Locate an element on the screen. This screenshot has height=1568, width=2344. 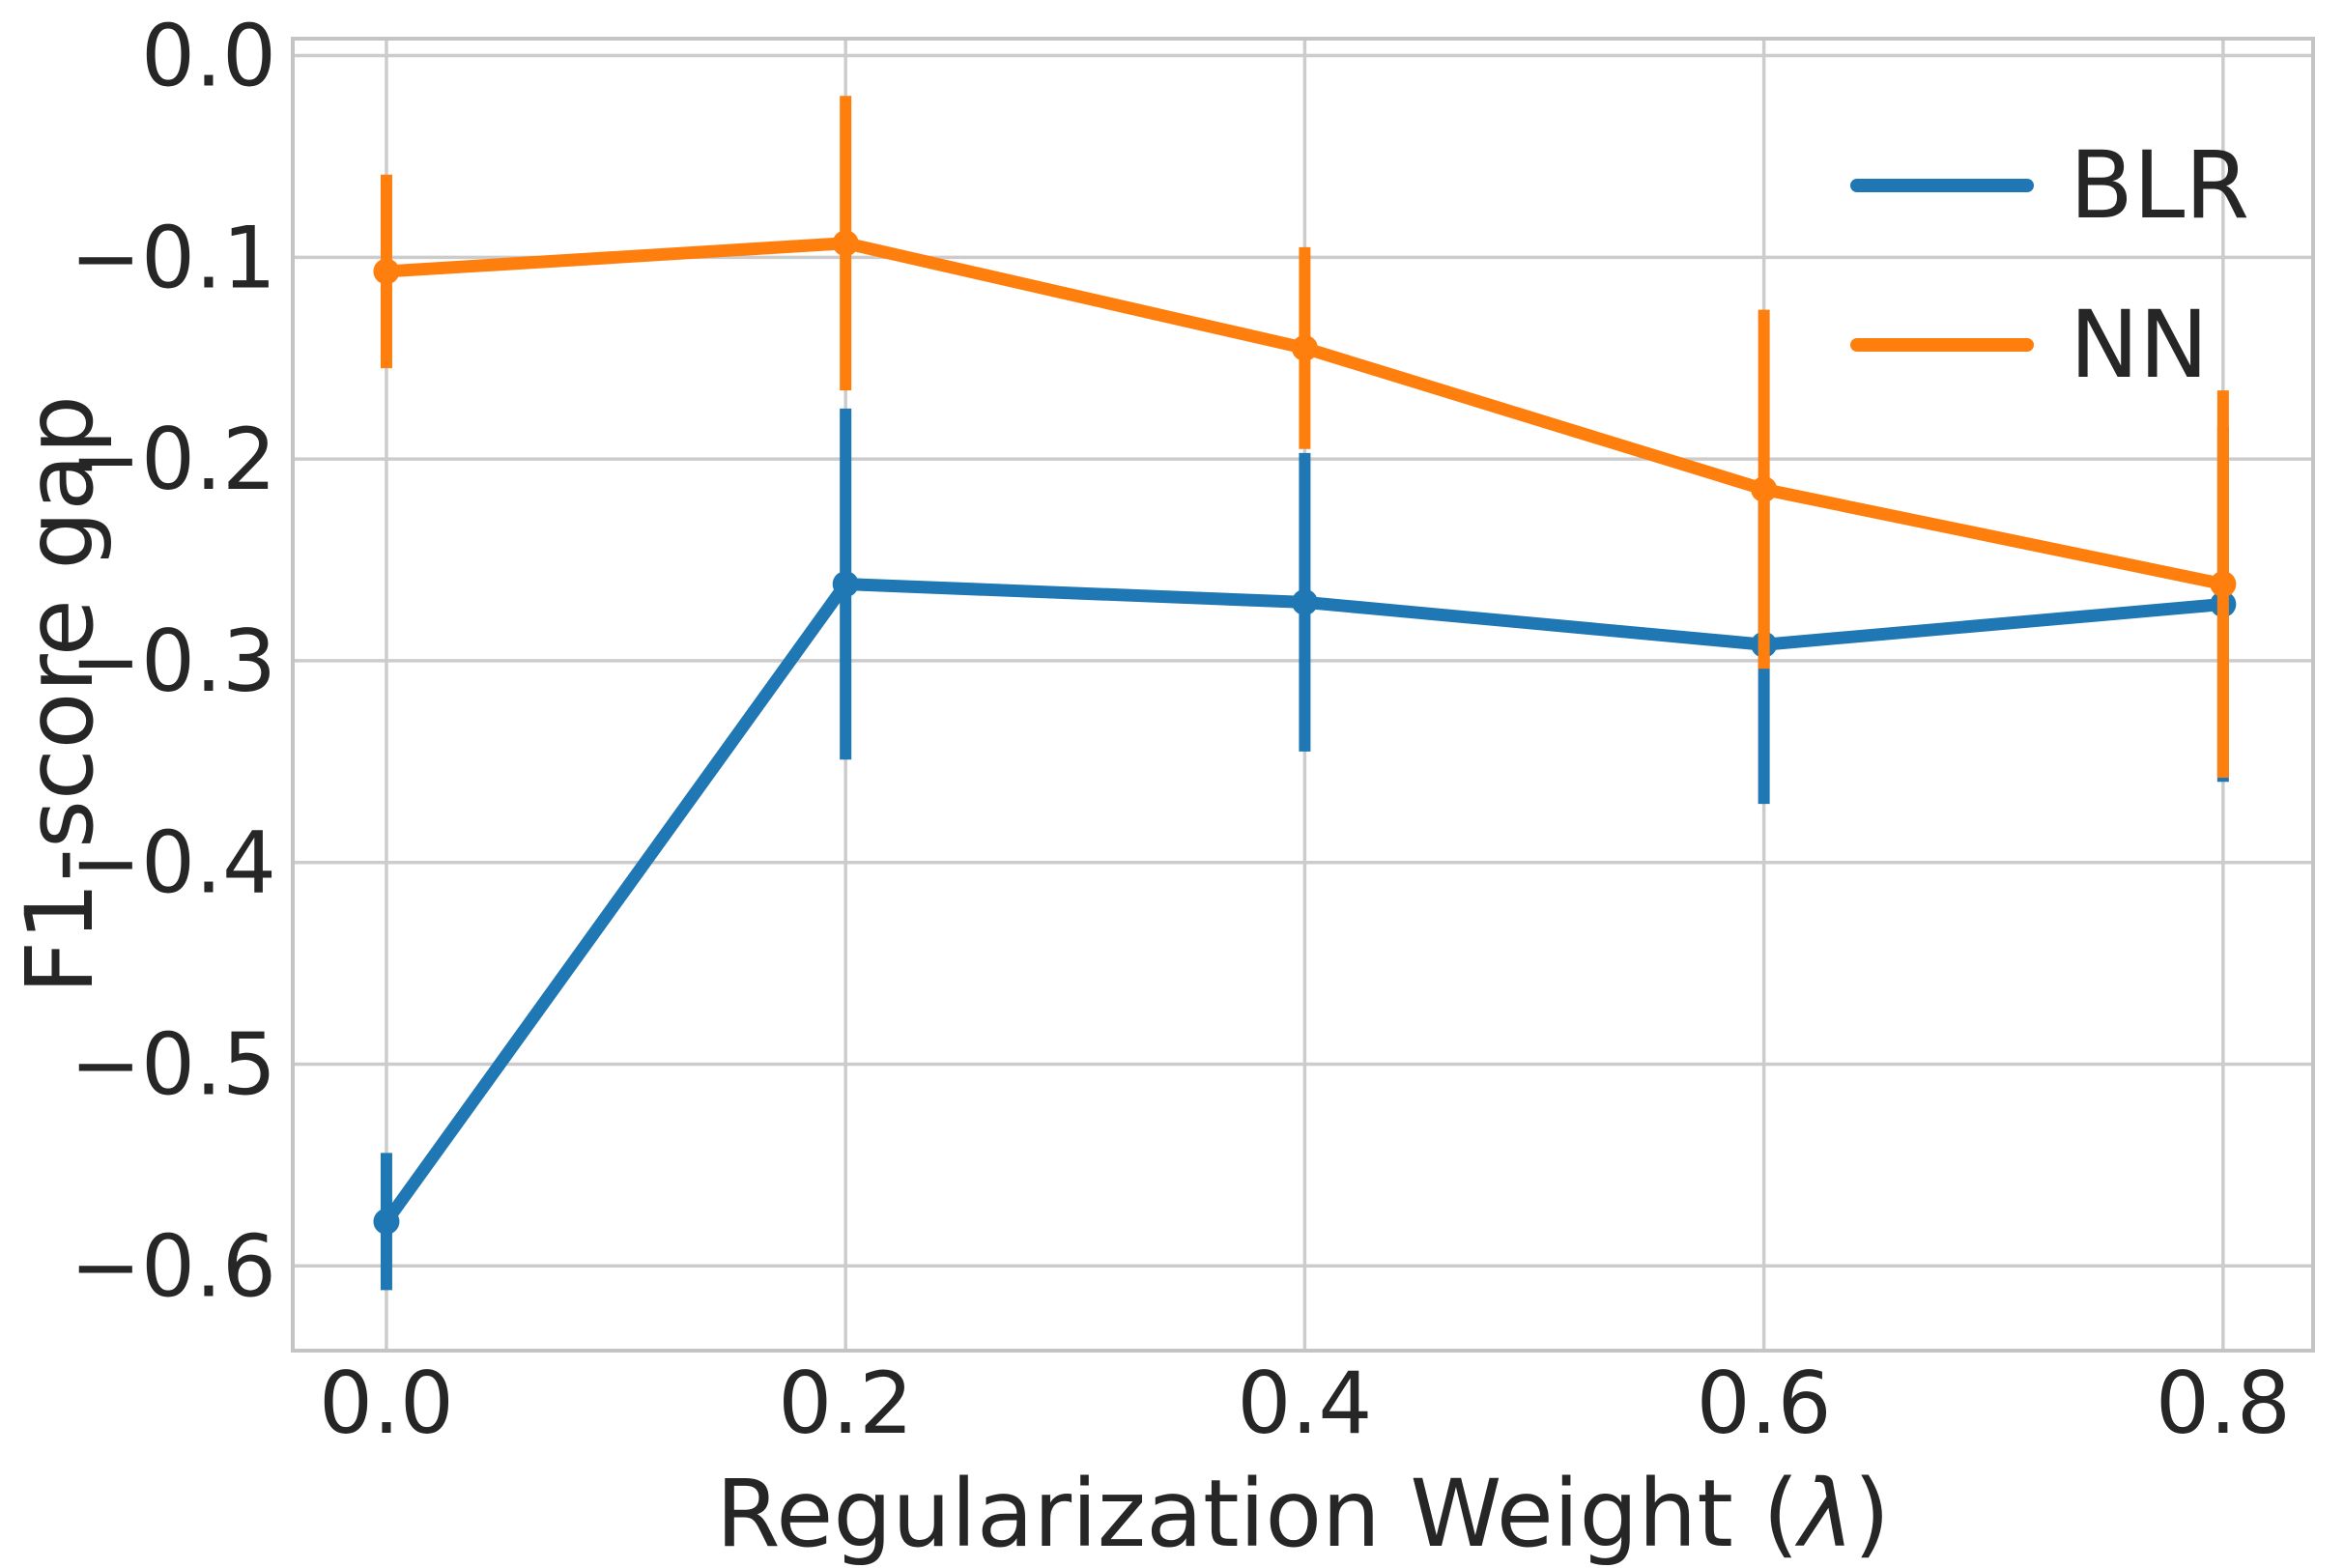
y-tick-label: −0.3 is located at coordinates (173, 661).